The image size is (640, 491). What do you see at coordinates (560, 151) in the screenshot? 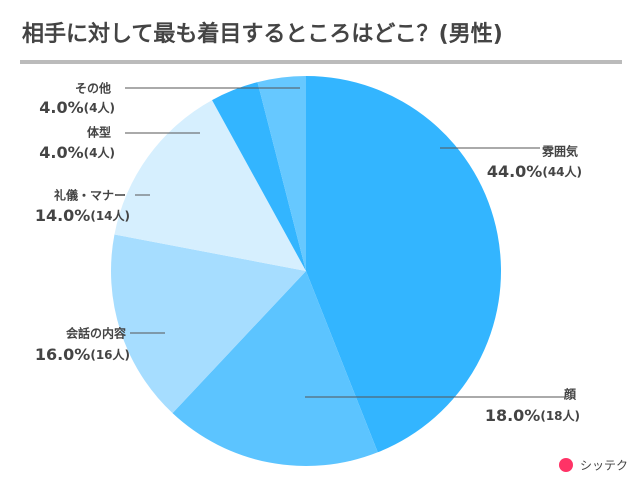
I see `slice-label: 雰囲気` at bounding box center [560, 151].